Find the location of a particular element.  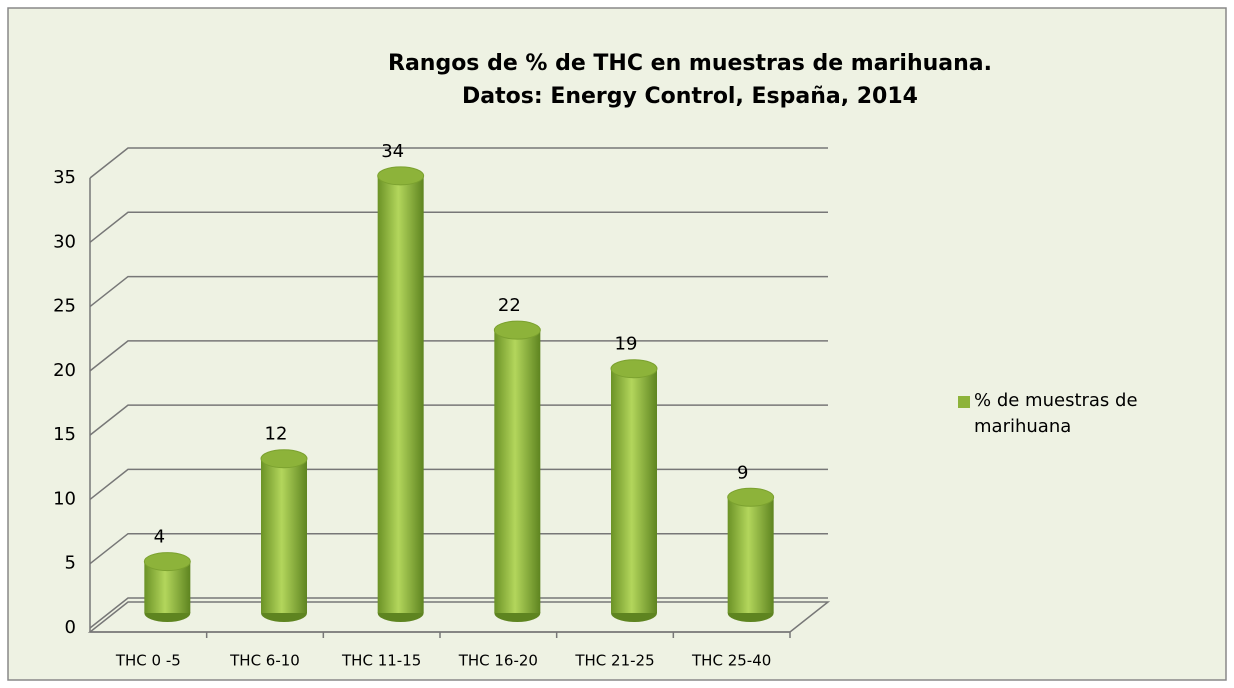

data-label: 12 is located at coordinates (276, 434).